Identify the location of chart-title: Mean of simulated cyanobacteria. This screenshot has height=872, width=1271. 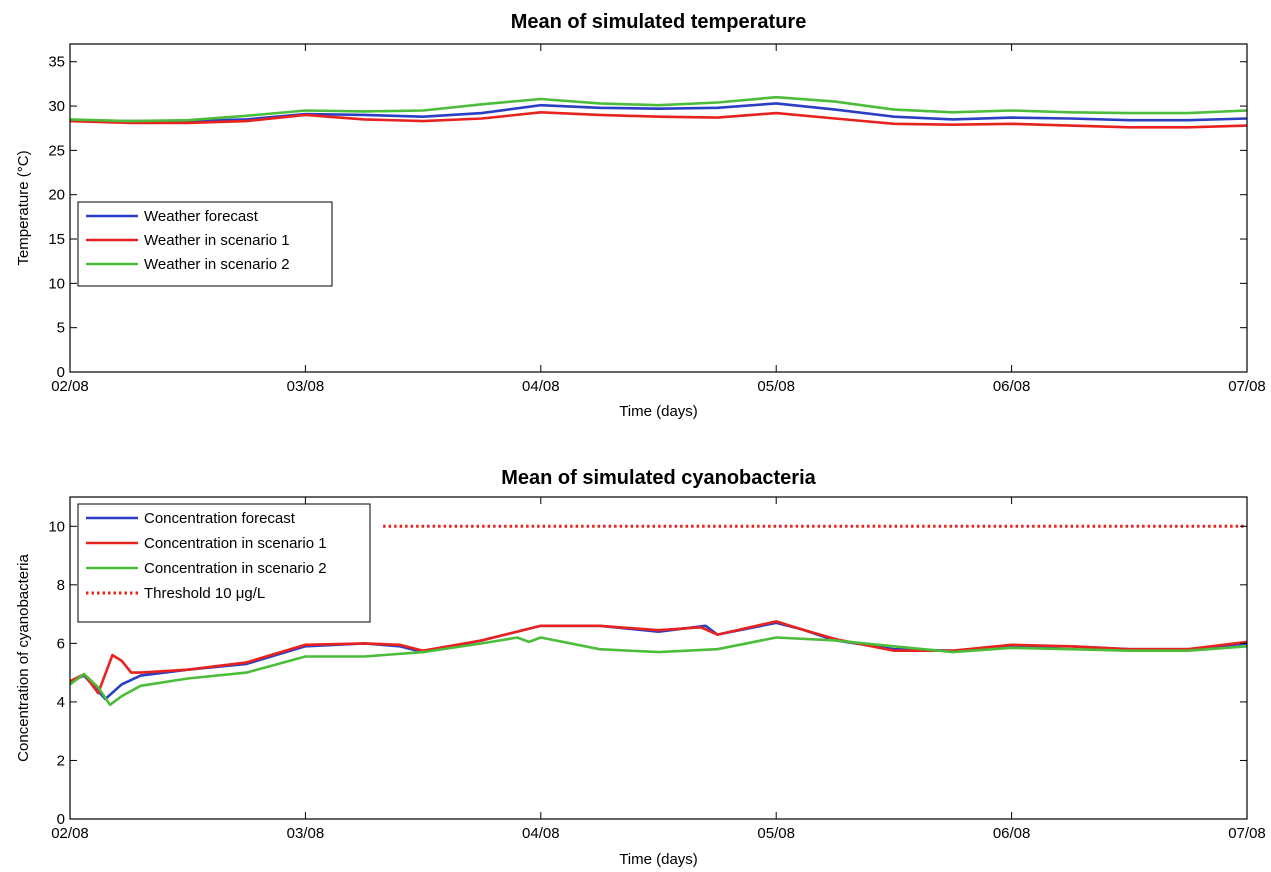
(658, 478).